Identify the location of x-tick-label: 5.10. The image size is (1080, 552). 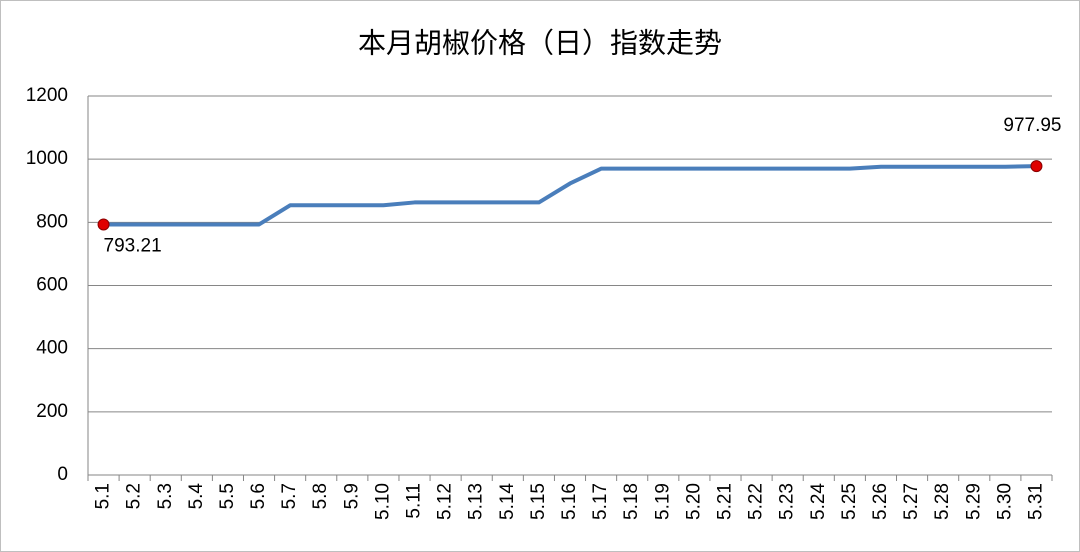
(382, 501).